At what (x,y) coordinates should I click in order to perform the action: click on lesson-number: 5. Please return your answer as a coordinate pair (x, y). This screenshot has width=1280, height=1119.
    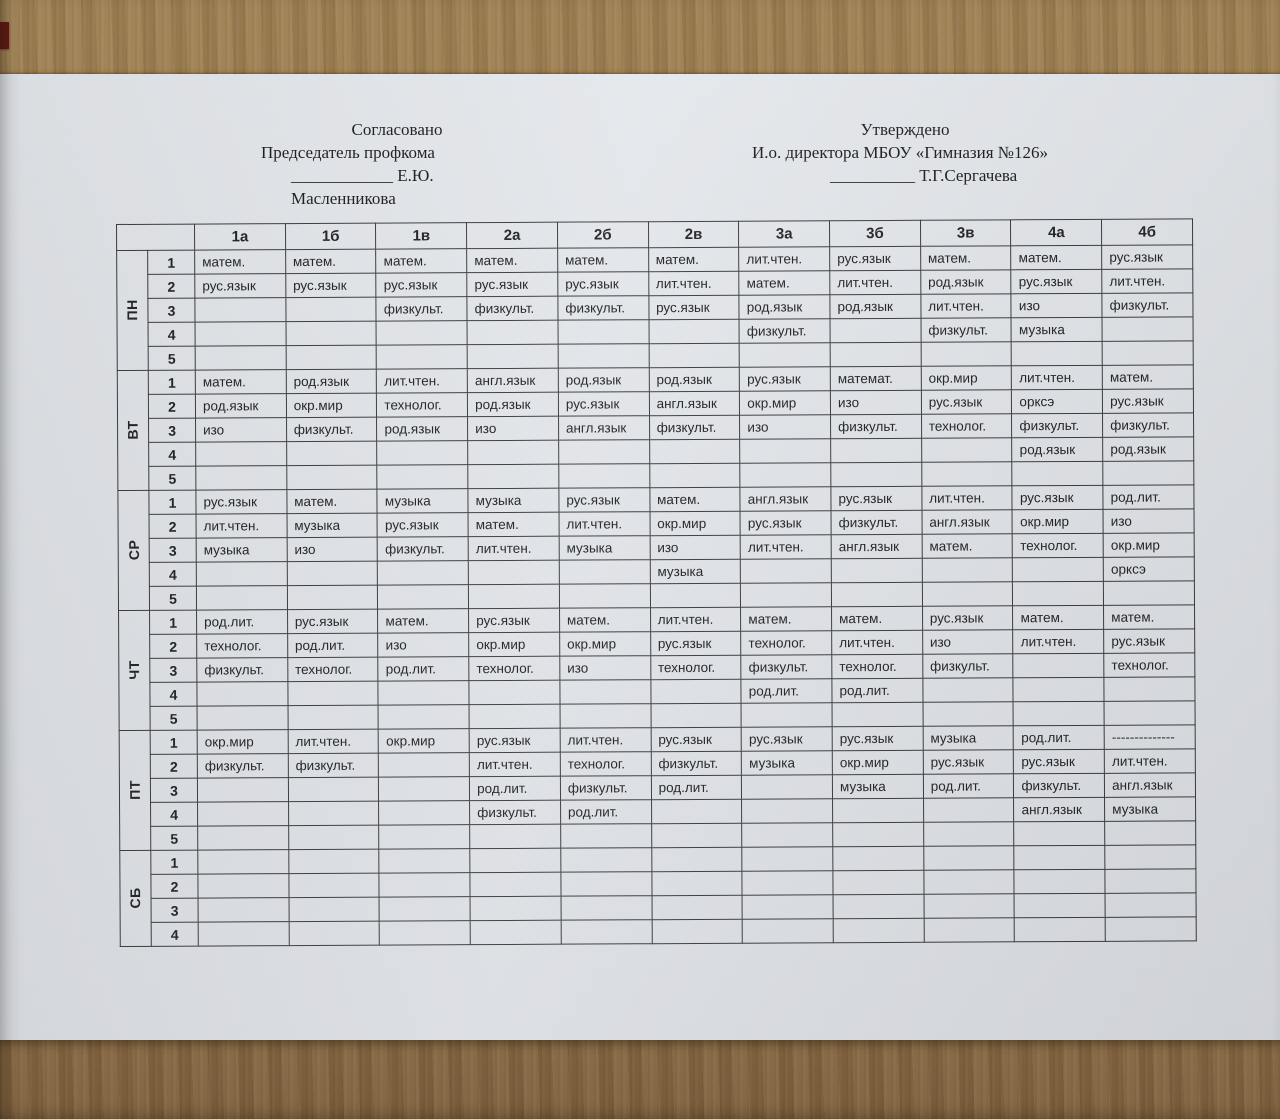
    Looking at the image, I should click on (174, 838).